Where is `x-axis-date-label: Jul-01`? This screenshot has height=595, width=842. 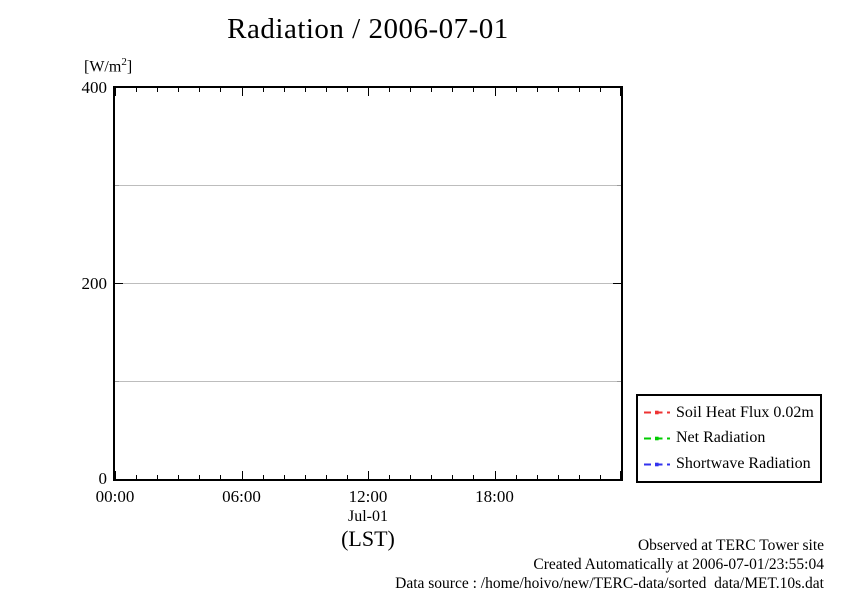
x-axis-date-label: Jul-01 is located at coordinates (368, 516).